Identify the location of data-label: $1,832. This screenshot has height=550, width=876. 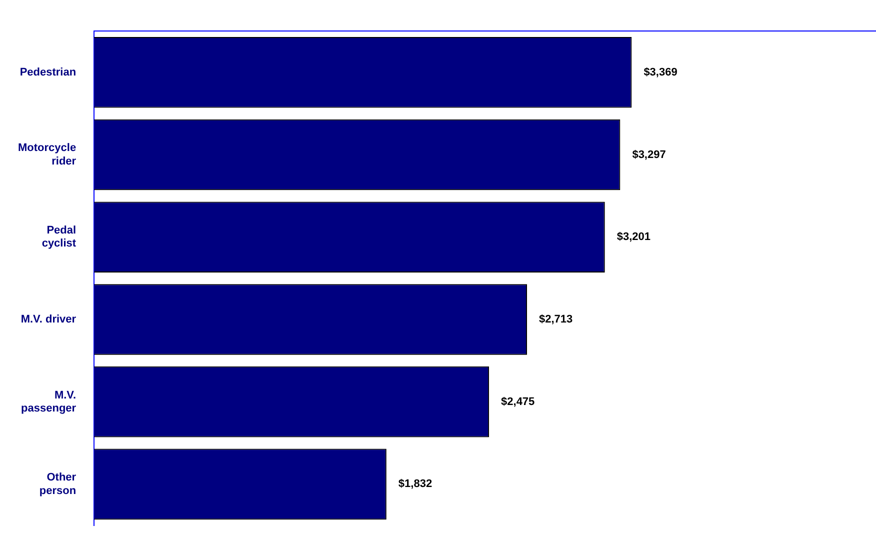
(415, 484).